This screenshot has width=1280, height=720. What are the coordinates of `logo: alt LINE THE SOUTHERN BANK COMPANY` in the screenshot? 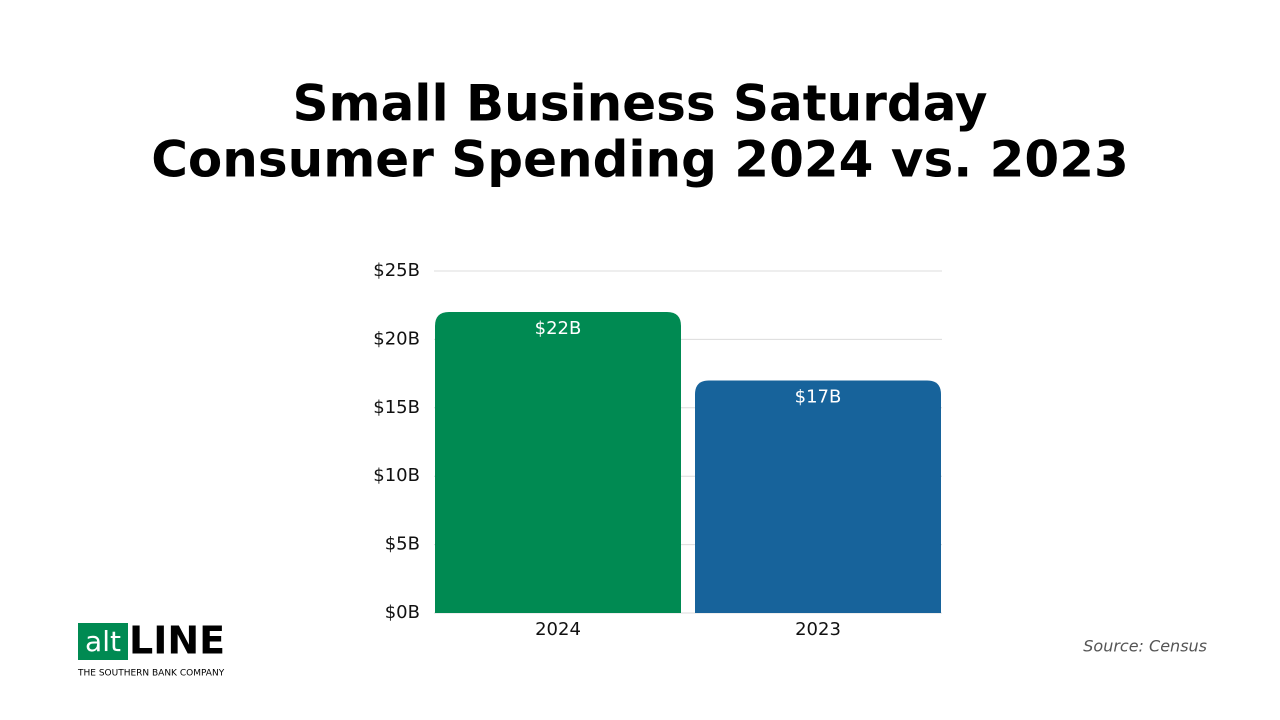 It's located at (151, 649).